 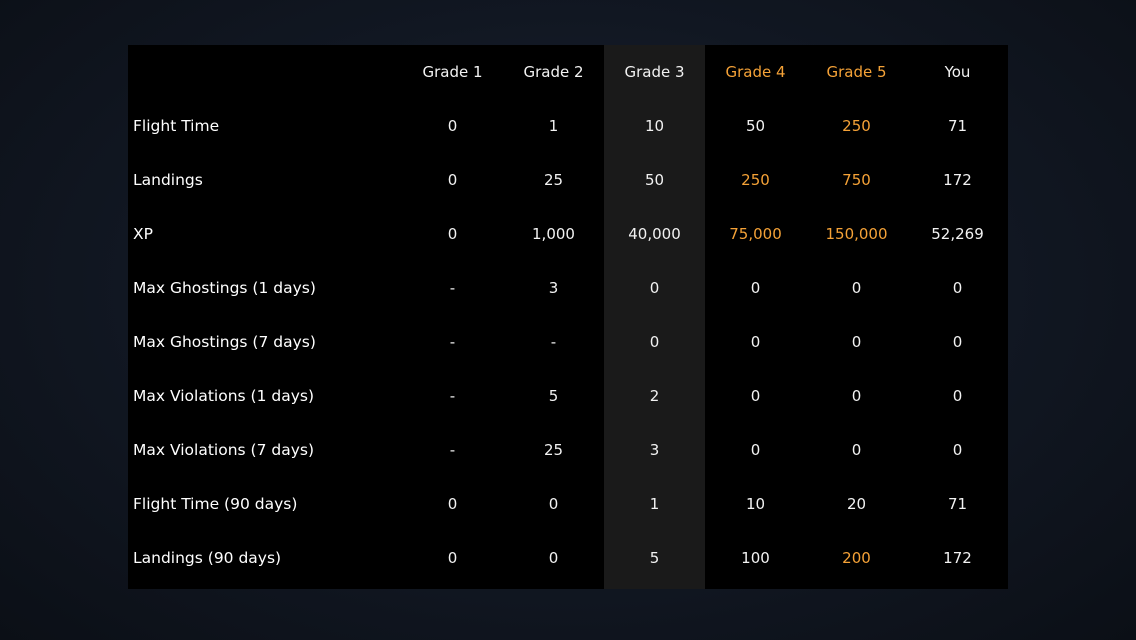 What do you see at coordinates (223, 396) in the screenshot?
I see `row-label: Max Violations (1 days)` at bounding box center [223, 396].